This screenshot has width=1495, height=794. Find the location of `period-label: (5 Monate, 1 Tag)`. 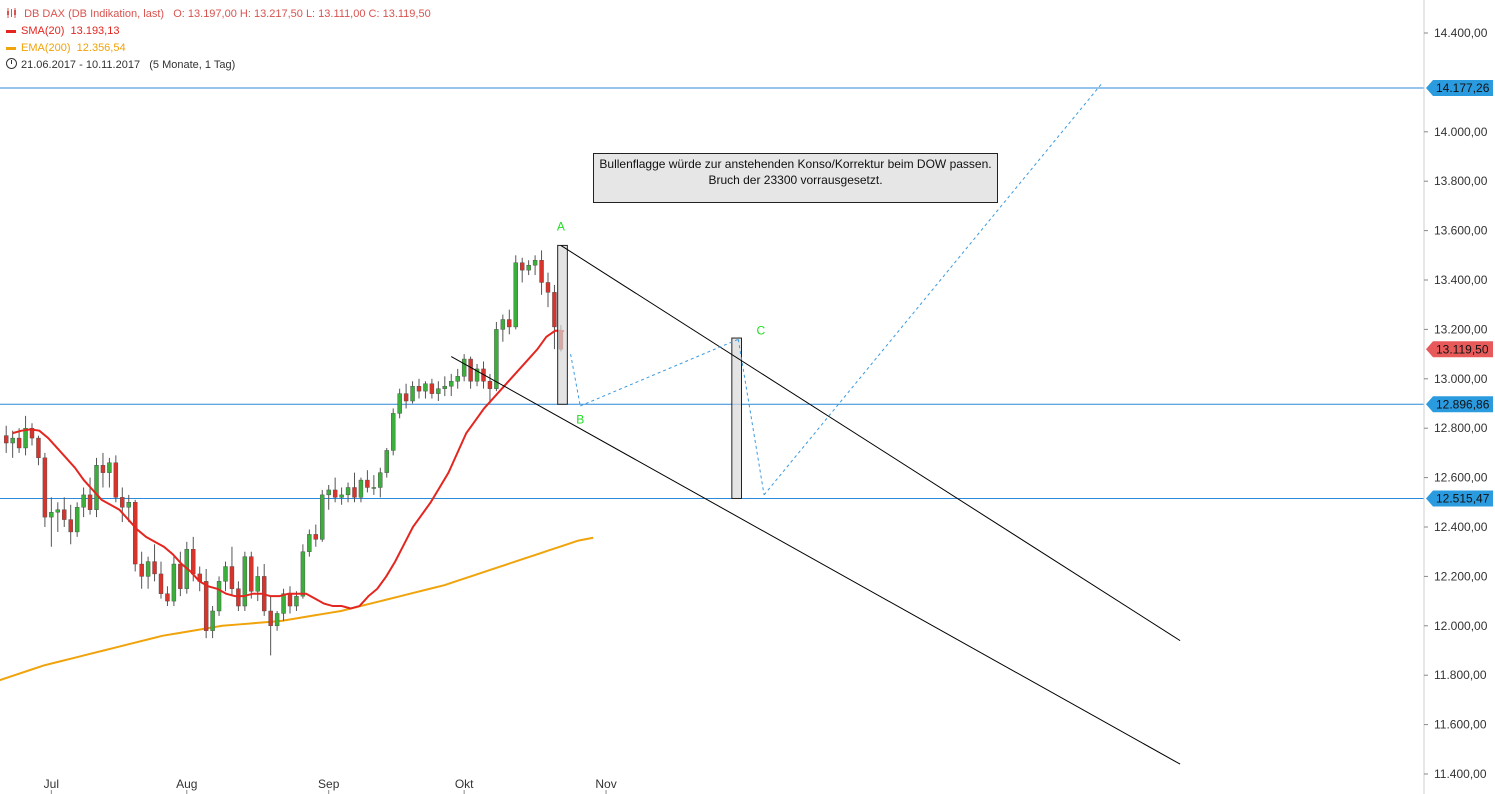

period-label: (5 Monate, 1 Tag) is located at coordinates (192, 65).